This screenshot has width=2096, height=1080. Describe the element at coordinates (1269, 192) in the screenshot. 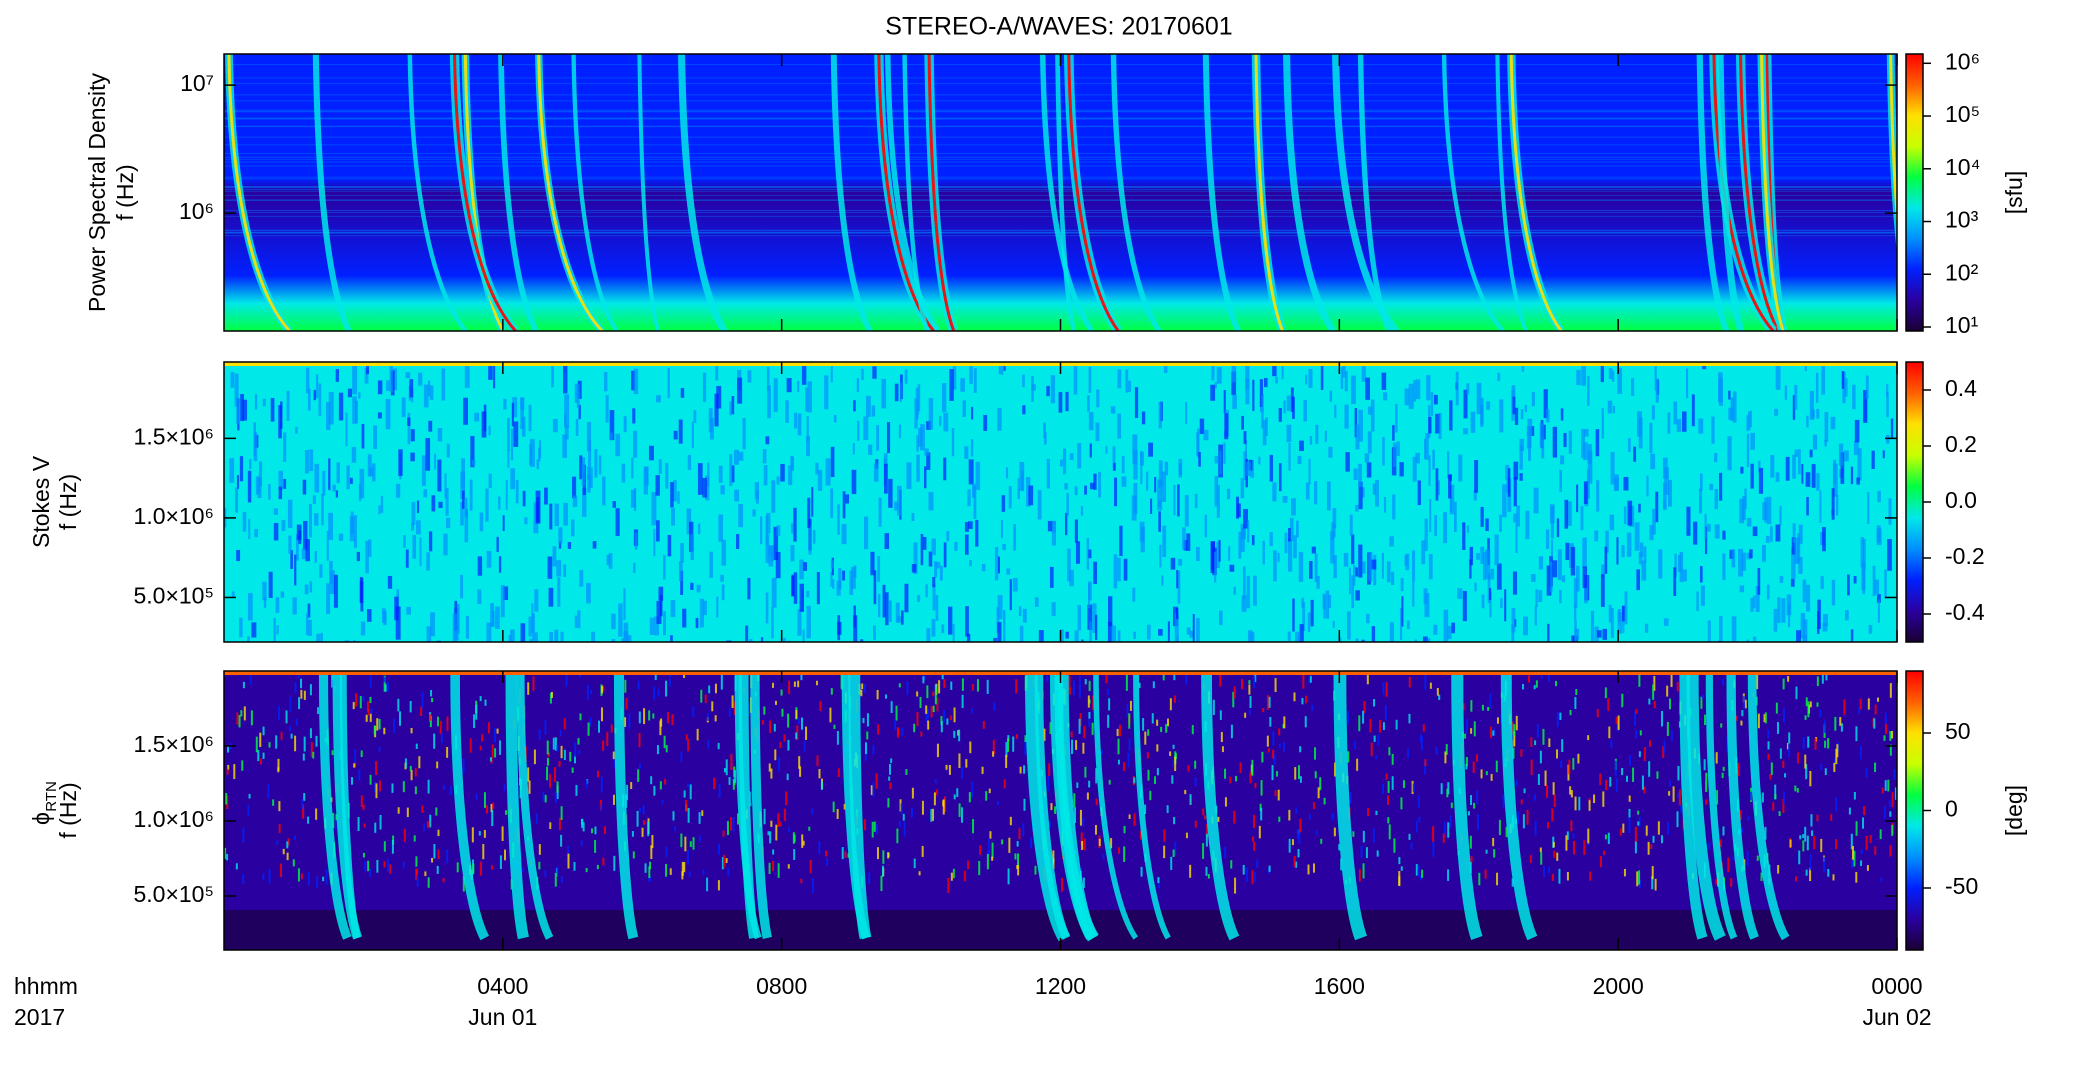

I see `burst-core` at that location.